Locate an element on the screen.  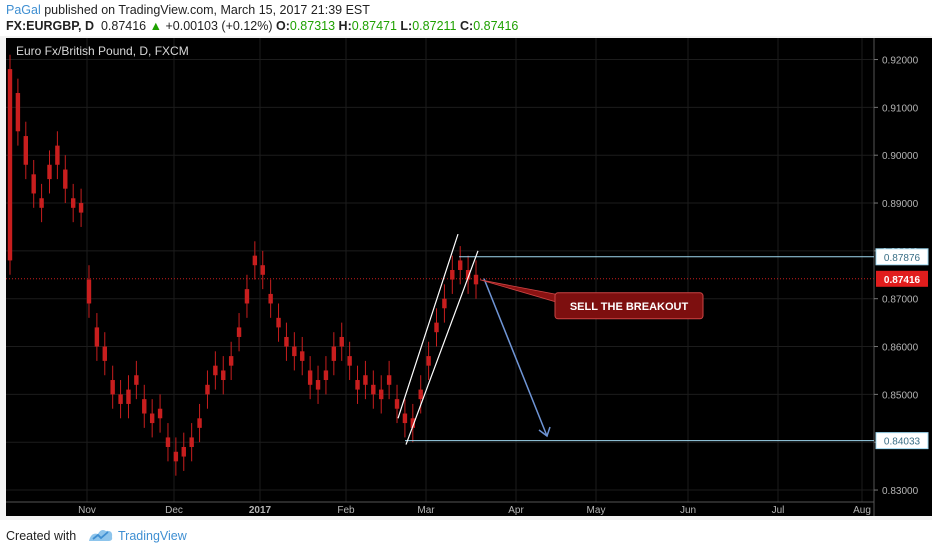
projection-arrow-line is located at coordinates (515, 357).